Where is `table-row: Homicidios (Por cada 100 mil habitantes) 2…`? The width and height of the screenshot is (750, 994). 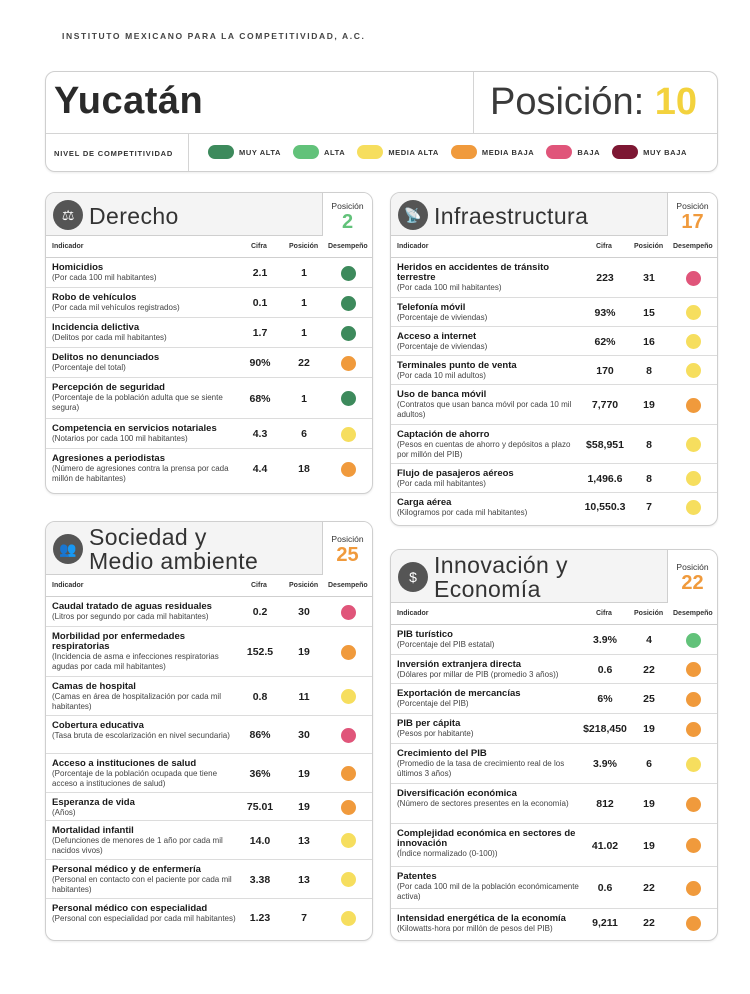 table-row: Homicidios (Por cada 100 mil habitantes) 2… is located at coordinates (209, 273).